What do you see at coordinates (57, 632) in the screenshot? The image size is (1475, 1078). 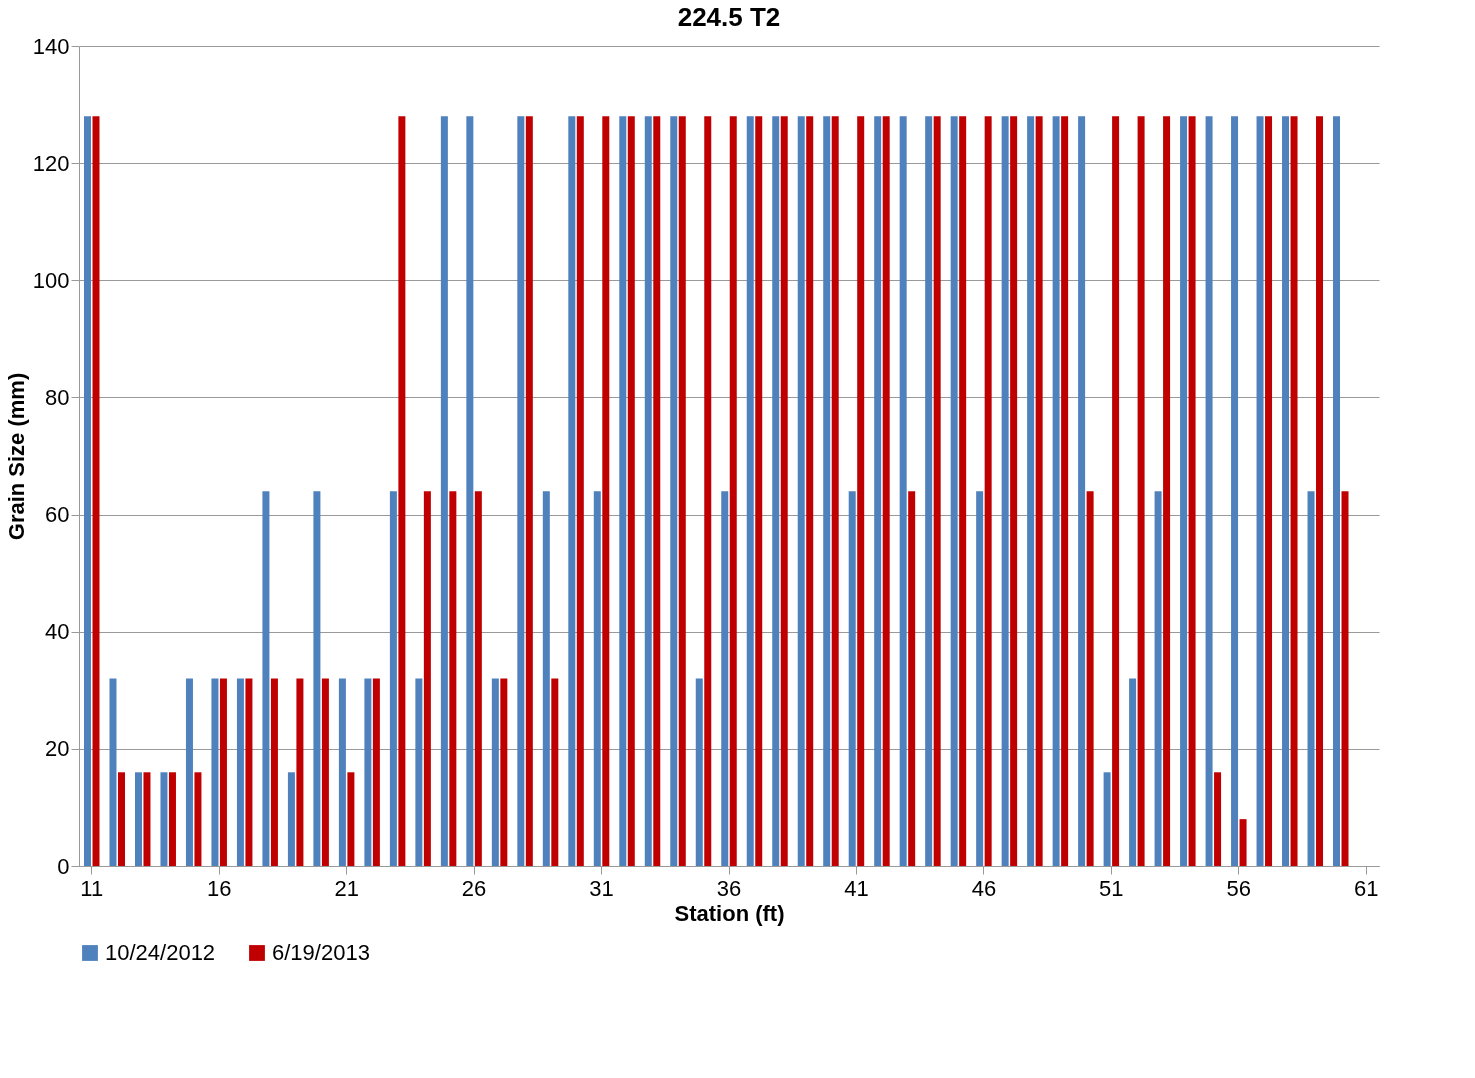 I see `y-tick-label: 40` at bounding box center [57, 632].